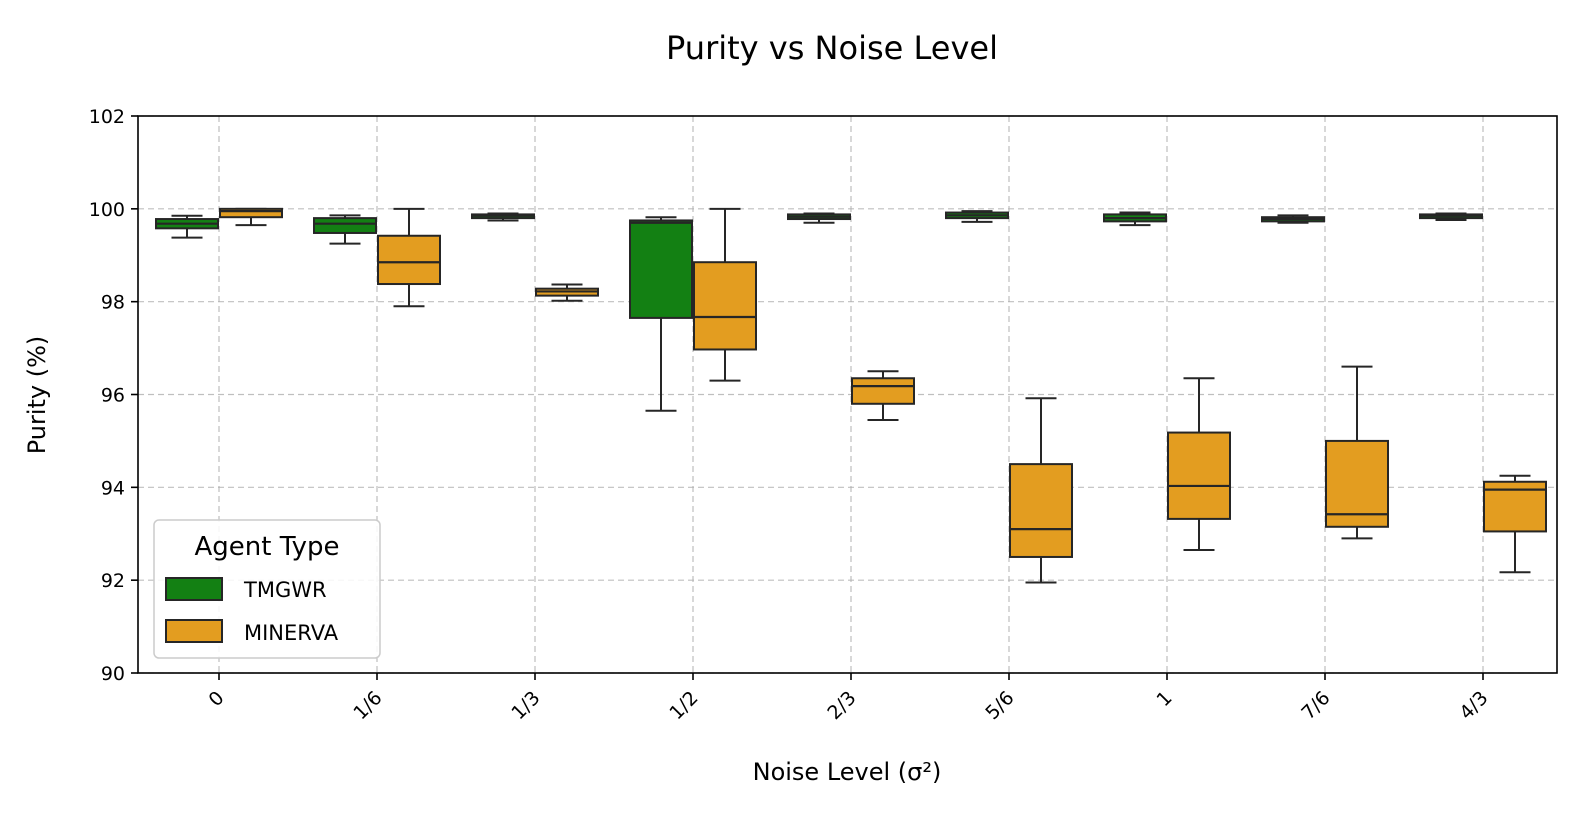 The height and width of the screenshot is (818, 1595). I want to click on x-tick-label: 1/3, so click(525, 705).